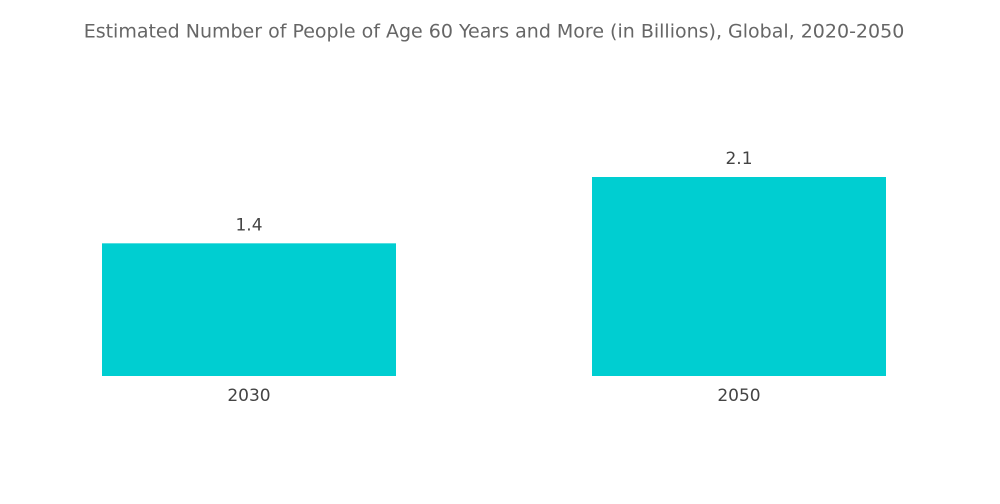 This screenshot has width=1000, height=504. I want to click on value-label: 2.1, so click(738, 159).